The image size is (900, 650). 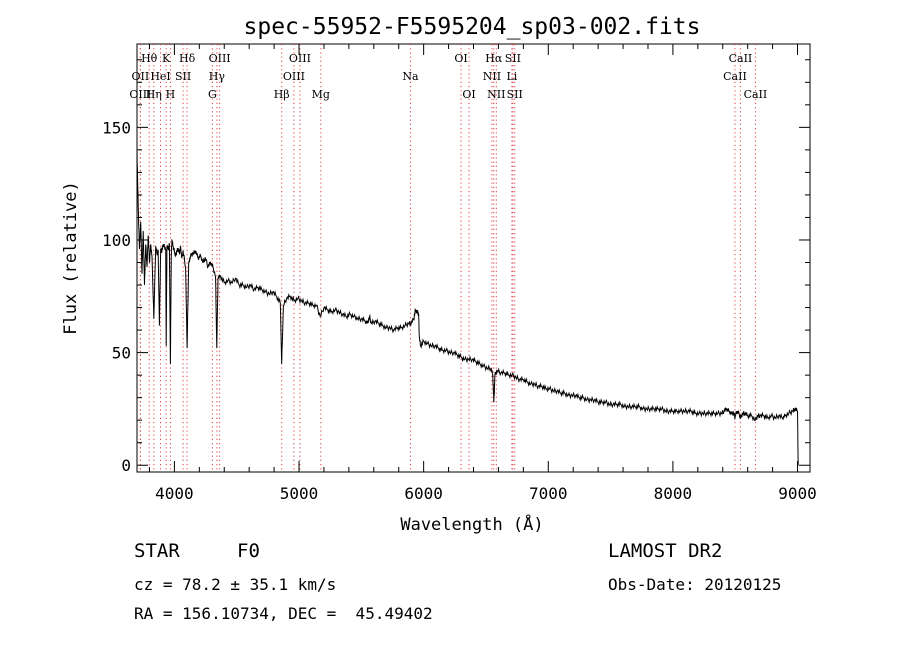 I want to click on object-class: STAR, so click(x=157, y=551).